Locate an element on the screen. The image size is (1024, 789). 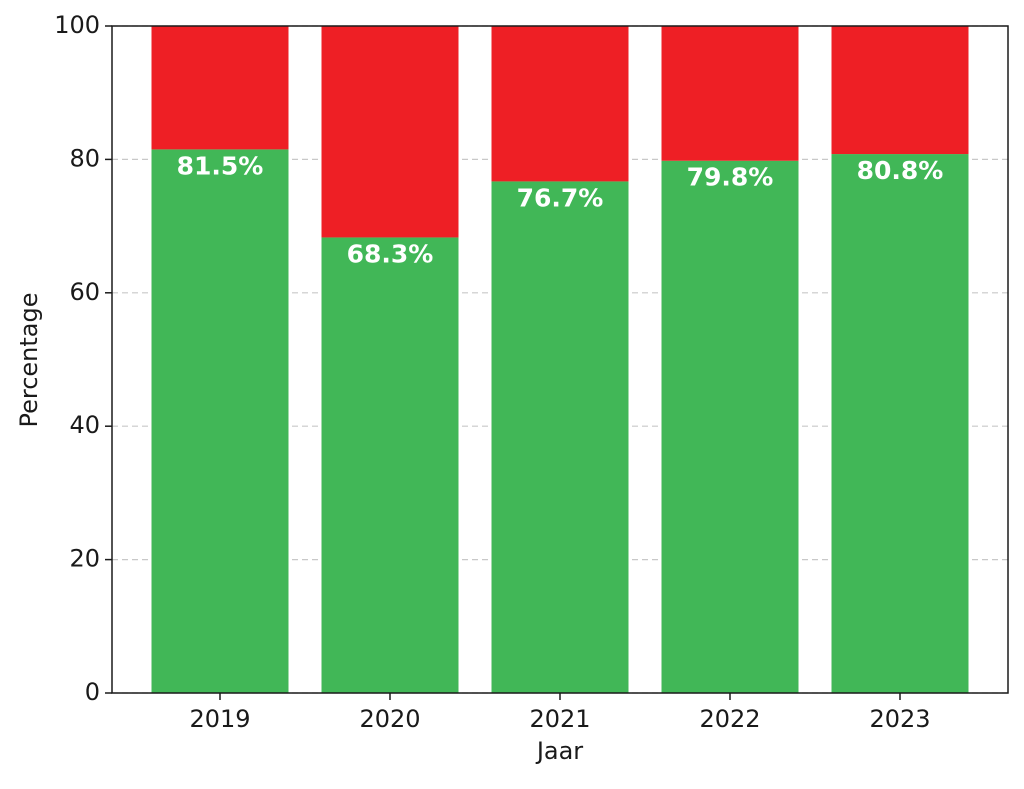
value-label: 76.7% is located at coordinates (560, 197).